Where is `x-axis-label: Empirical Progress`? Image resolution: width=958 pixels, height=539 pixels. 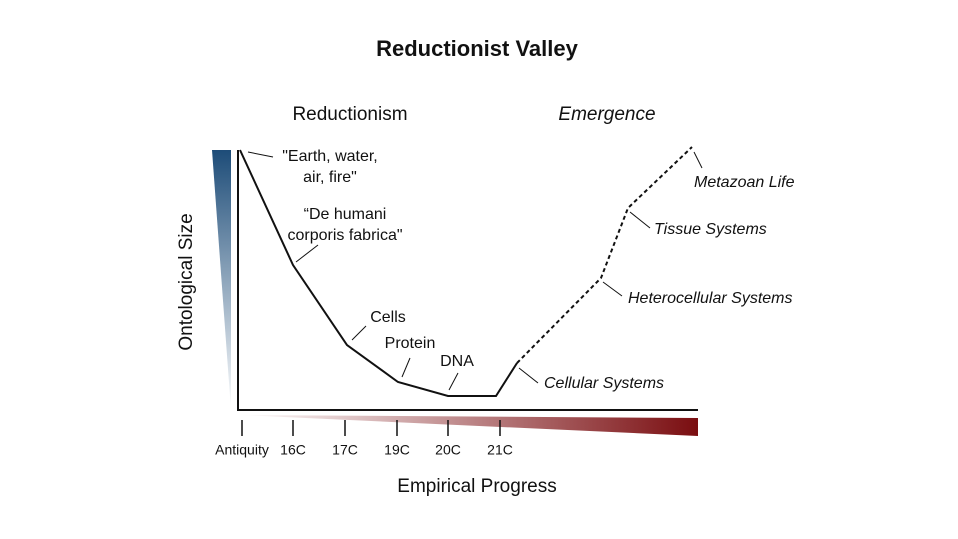
x-axis-label: Empirical Progress is located at coordinates (476, 486).